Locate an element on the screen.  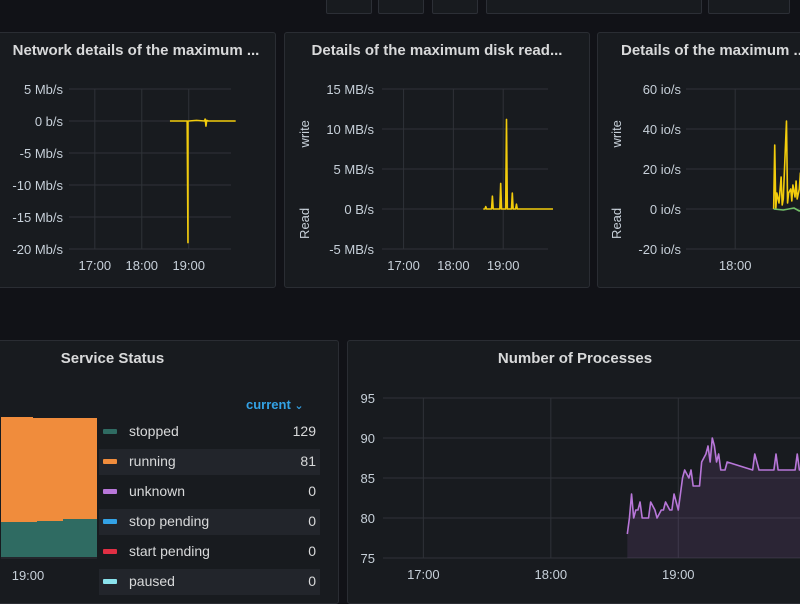
panel-title: Service Status is located at coordinates (112, 358).